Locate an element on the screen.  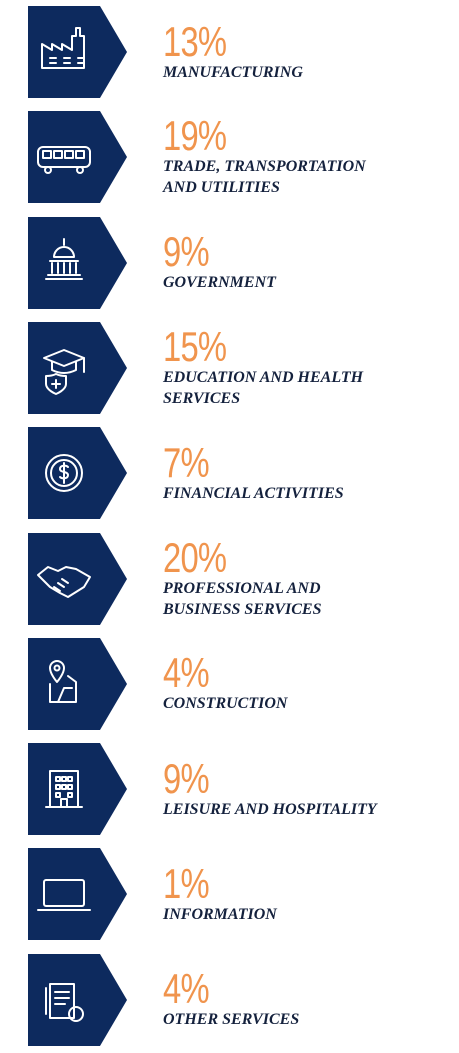
industry-row: 13% MANUFACTURING is located at coordinates (229, 52).